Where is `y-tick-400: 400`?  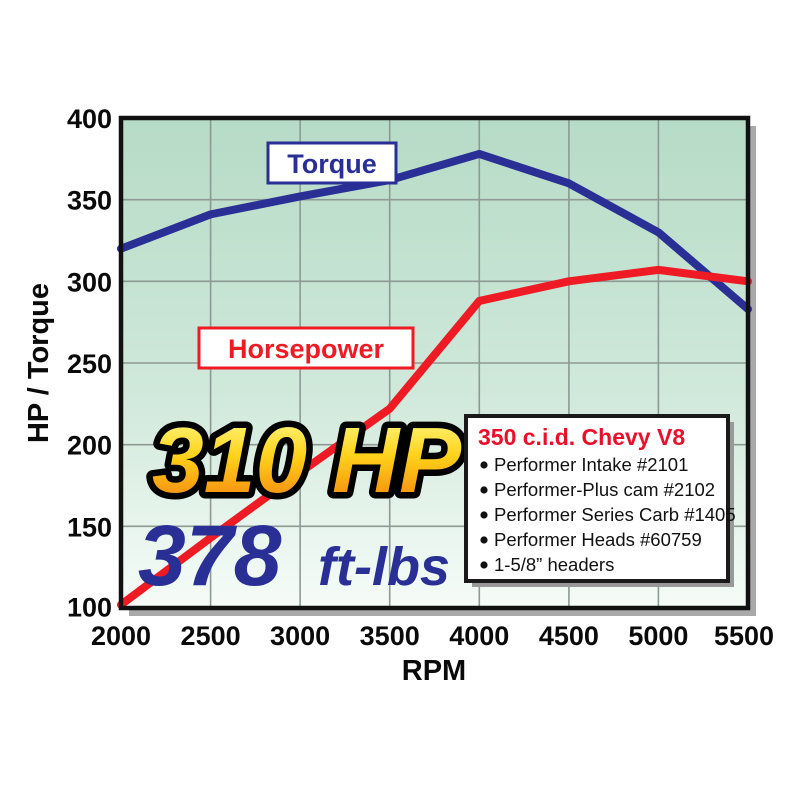
y-tick-400: 400 is located at coordinates (89, 119).